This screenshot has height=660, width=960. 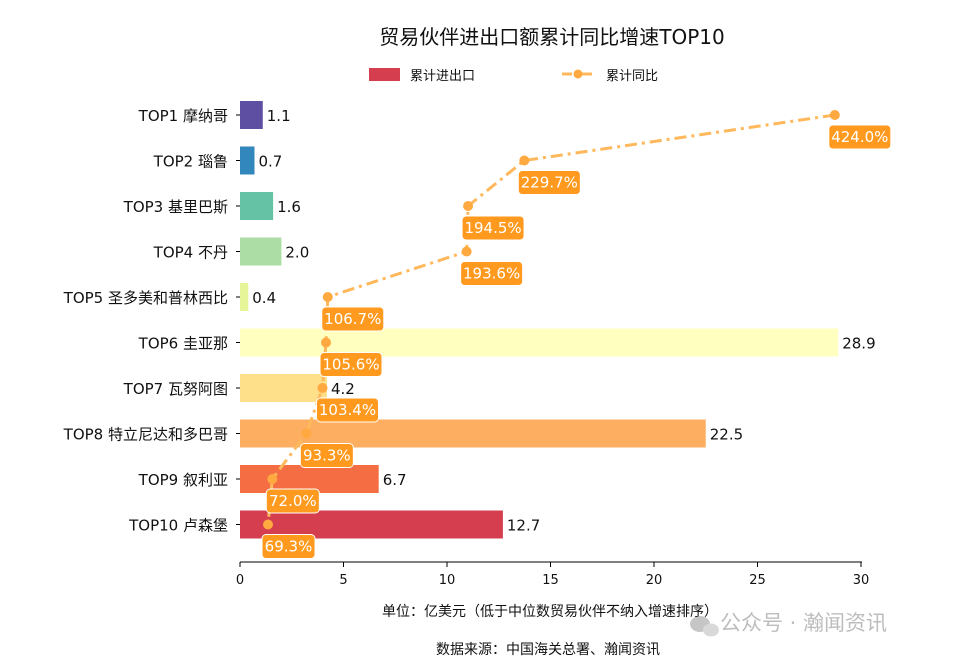 What do you see at coordinates (858, 344) in the screenshot?
I see `bar-data-label: 28.9` at bounding box center [858, 344].